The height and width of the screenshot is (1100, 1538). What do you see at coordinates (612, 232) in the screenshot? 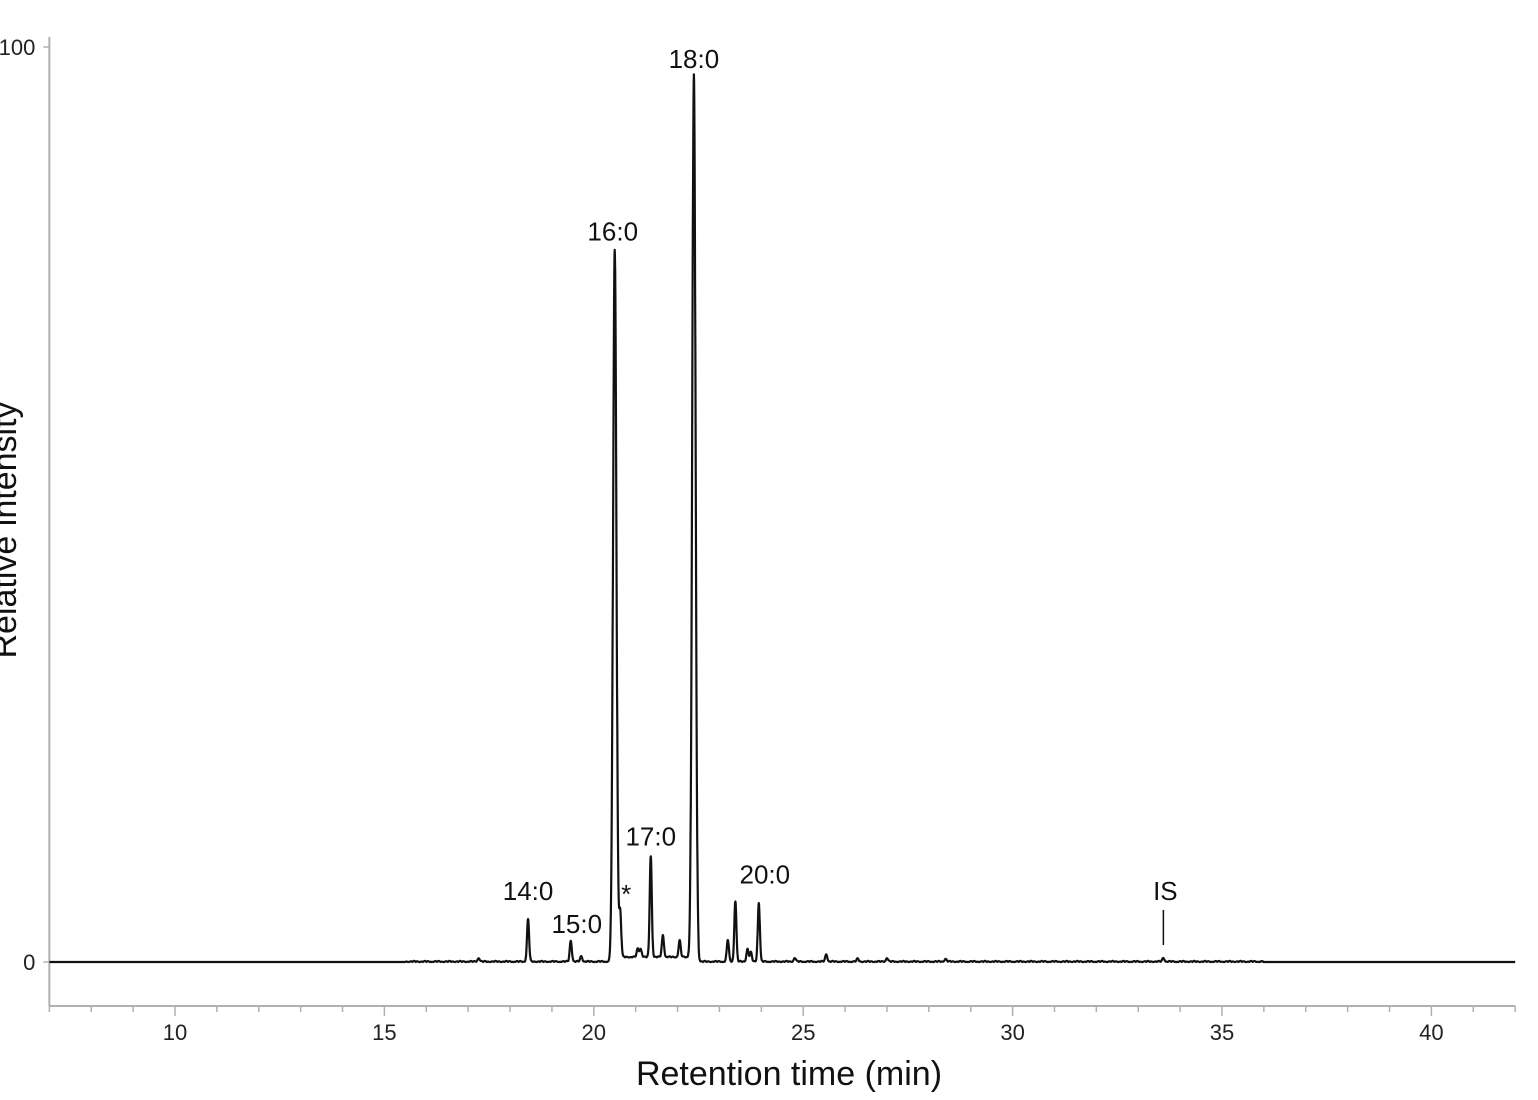
I see `peak-label: 16:0` at bounding box center [612, 232].